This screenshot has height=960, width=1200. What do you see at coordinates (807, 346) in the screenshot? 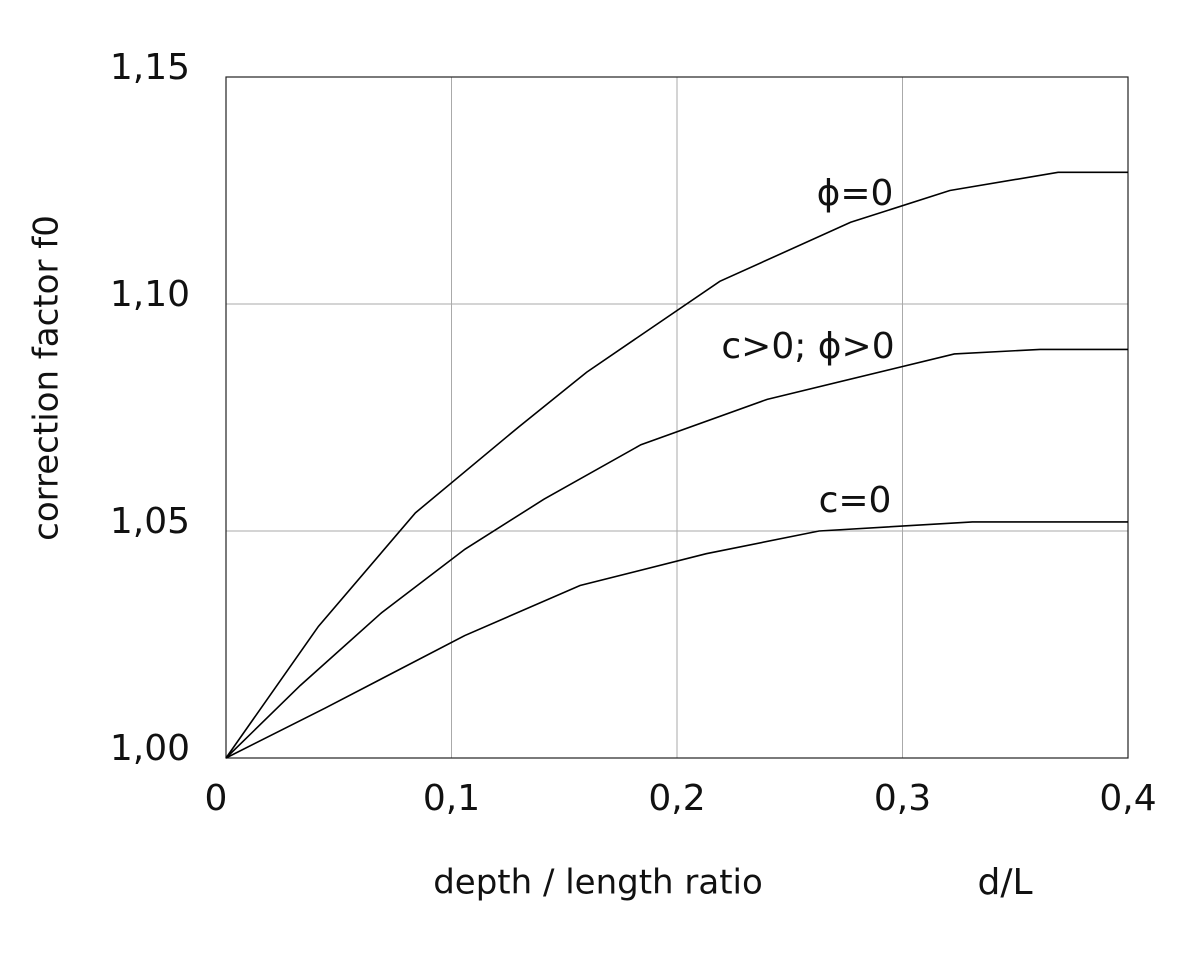
I see `series-label: c>0; ϕ>0` at bounding box center [807, 346].